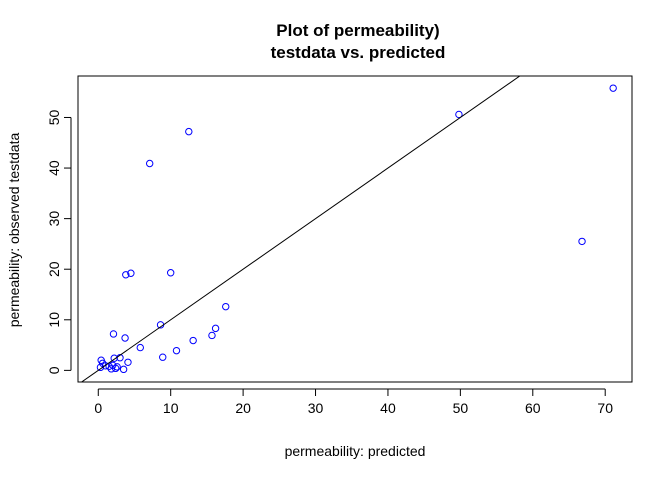 This screenshot has width=672, height=480. Describe the element at coordinates (54, 219) in the screenshot. I see `y-tick-label-30: 30` at that location.